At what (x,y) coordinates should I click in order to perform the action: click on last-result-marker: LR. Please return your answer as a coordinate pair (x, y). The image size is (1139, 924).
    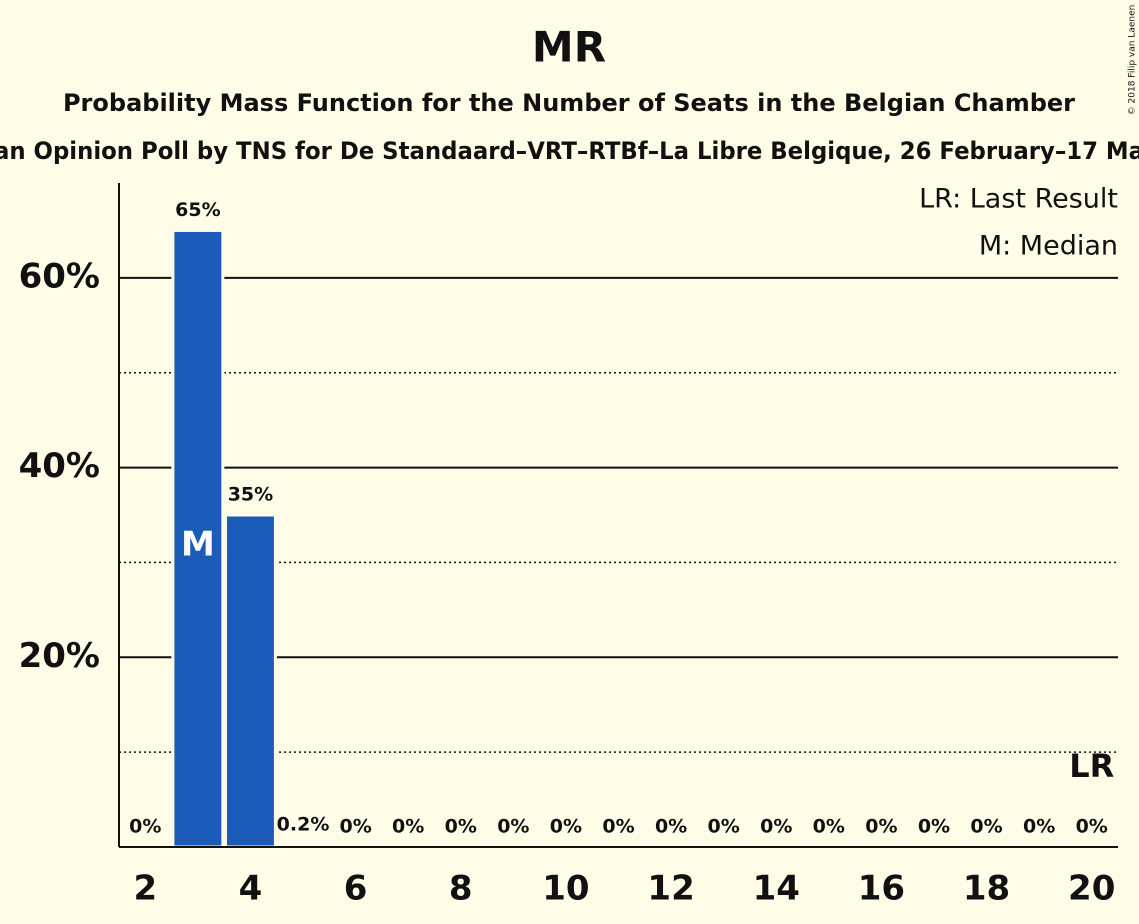
    Looking at the image, I should click on (1091, 766).